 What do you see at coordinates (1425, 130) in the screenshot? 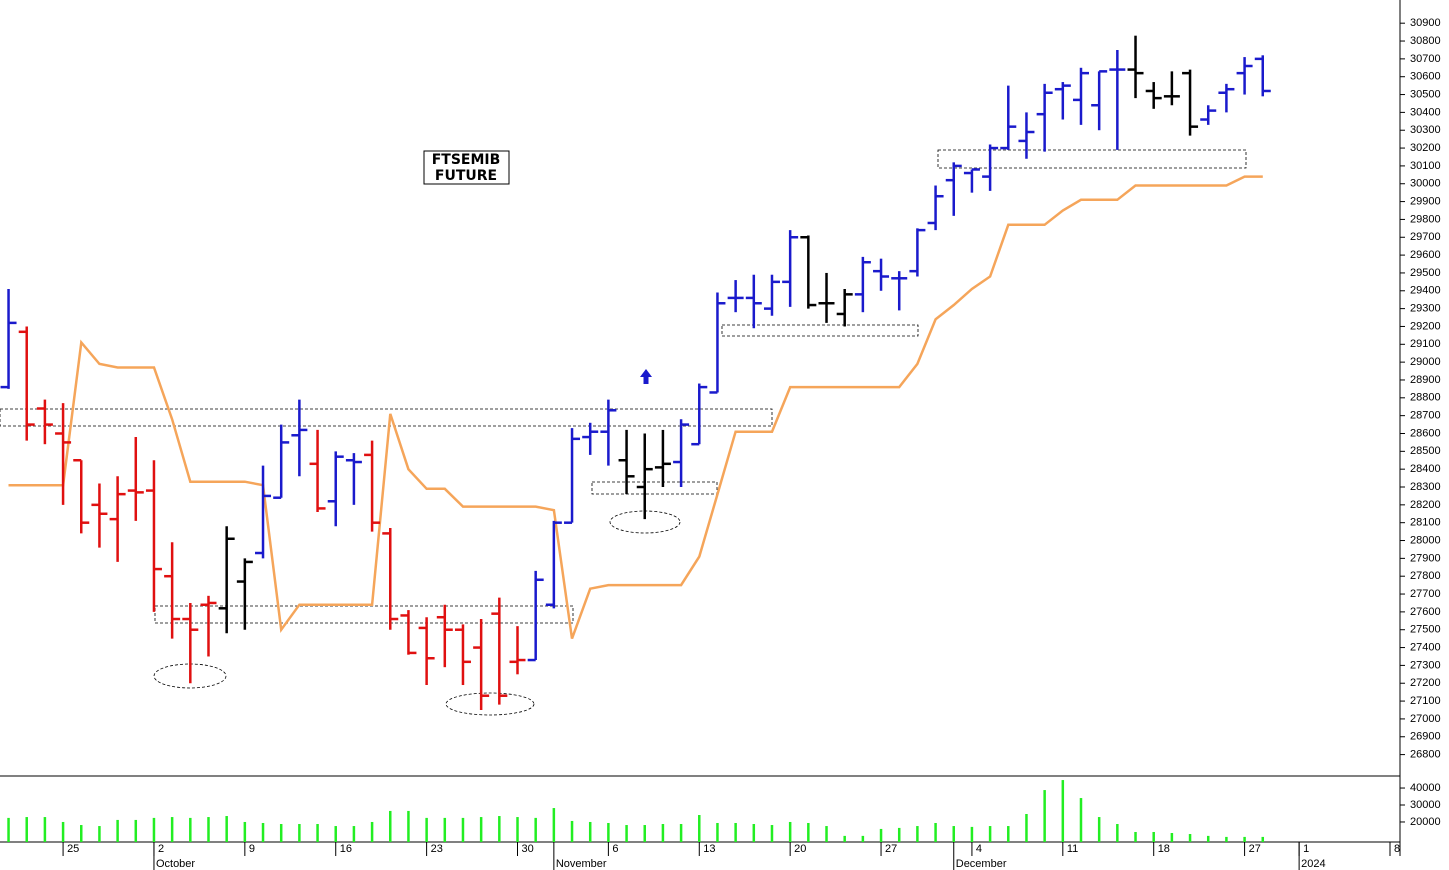
I see `y-tick-label: 30300` at bounding box center [1425, 130].